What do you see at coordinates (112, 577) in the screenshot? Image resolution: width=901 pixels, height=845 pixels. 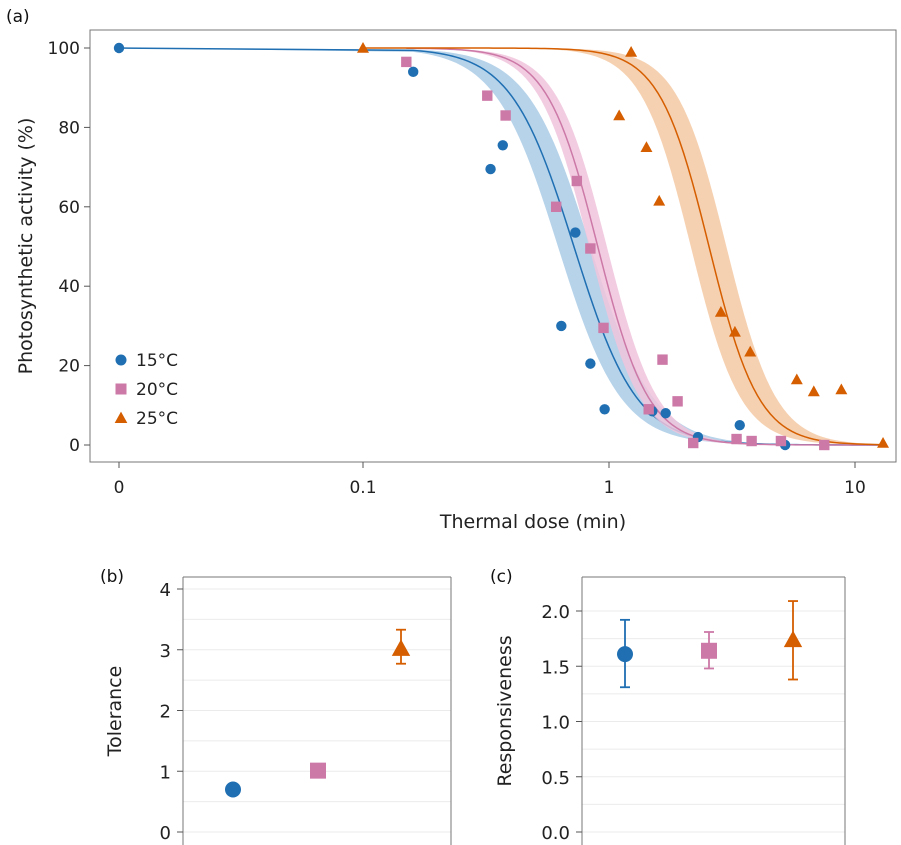 I see `panel-b-label: (b)` at bounding box center [112, 577].